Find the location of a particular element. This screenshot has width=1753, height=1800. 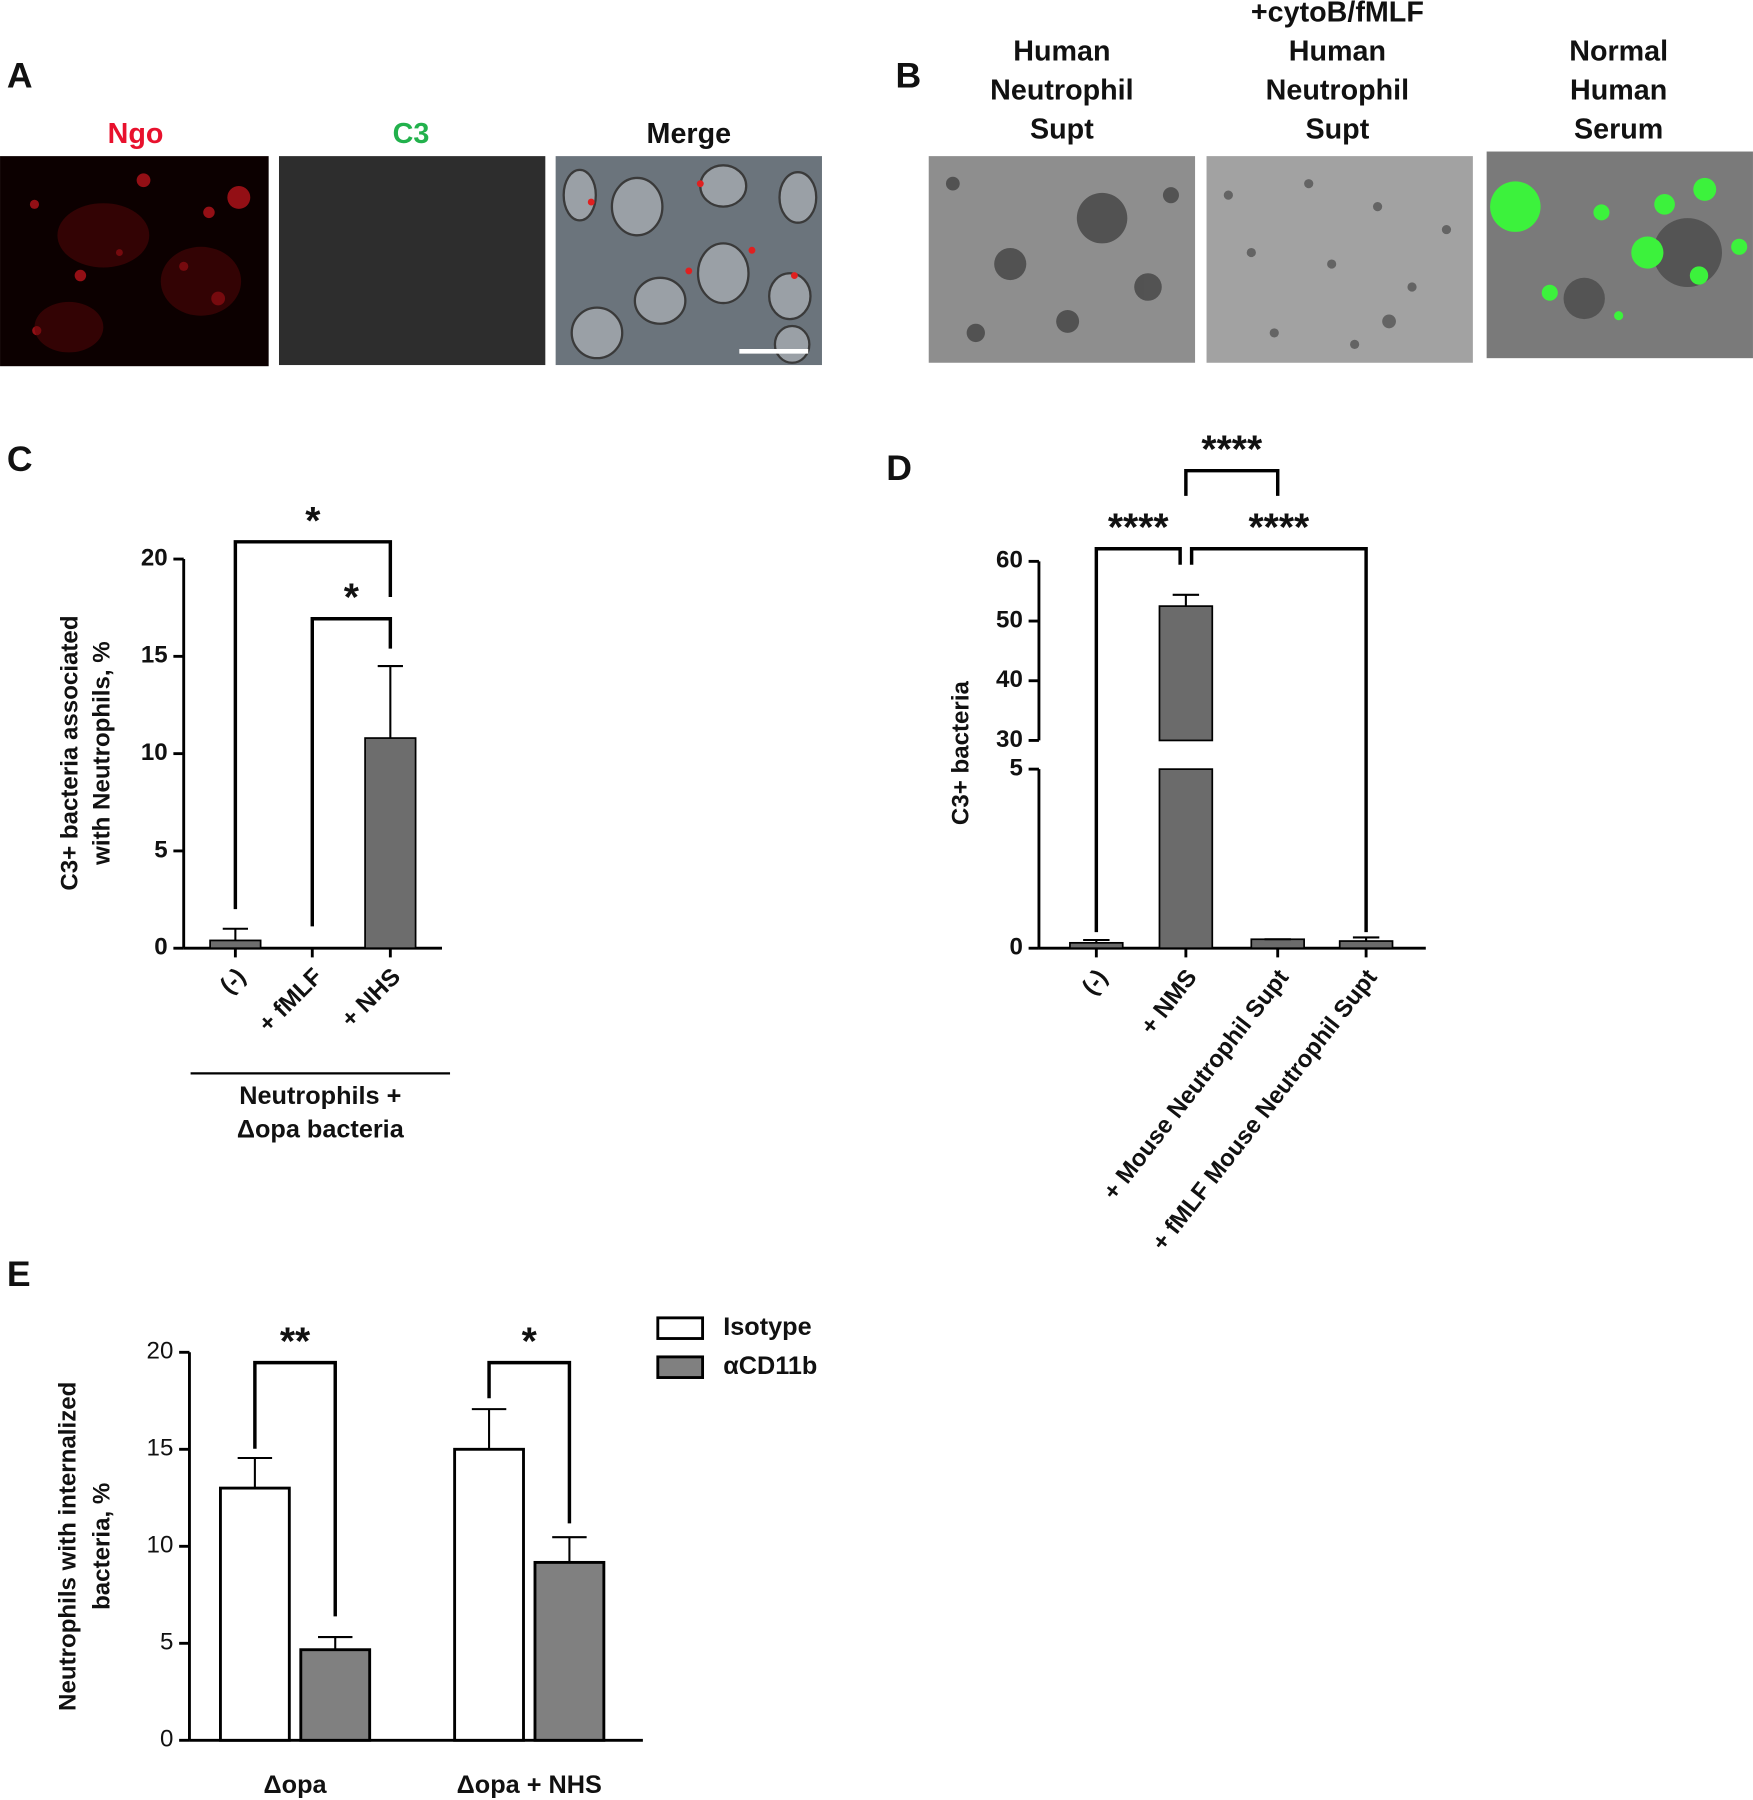

legend-label: αCD11b is located at coordinates (770, 1366).